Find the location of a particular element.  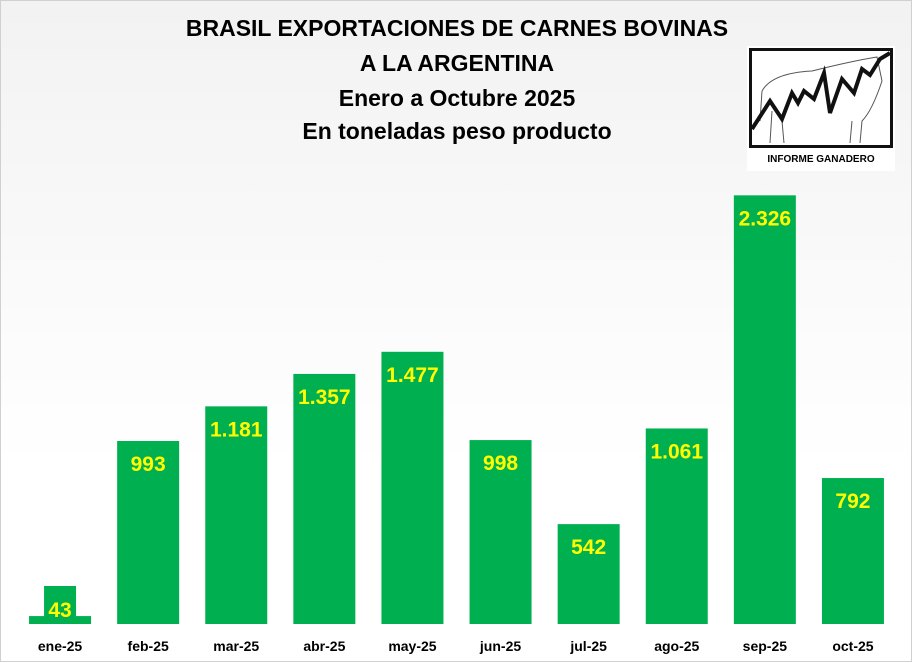

chart-title-line-3: Enero a Octubre 2025 is located at coordinates (457, 98).